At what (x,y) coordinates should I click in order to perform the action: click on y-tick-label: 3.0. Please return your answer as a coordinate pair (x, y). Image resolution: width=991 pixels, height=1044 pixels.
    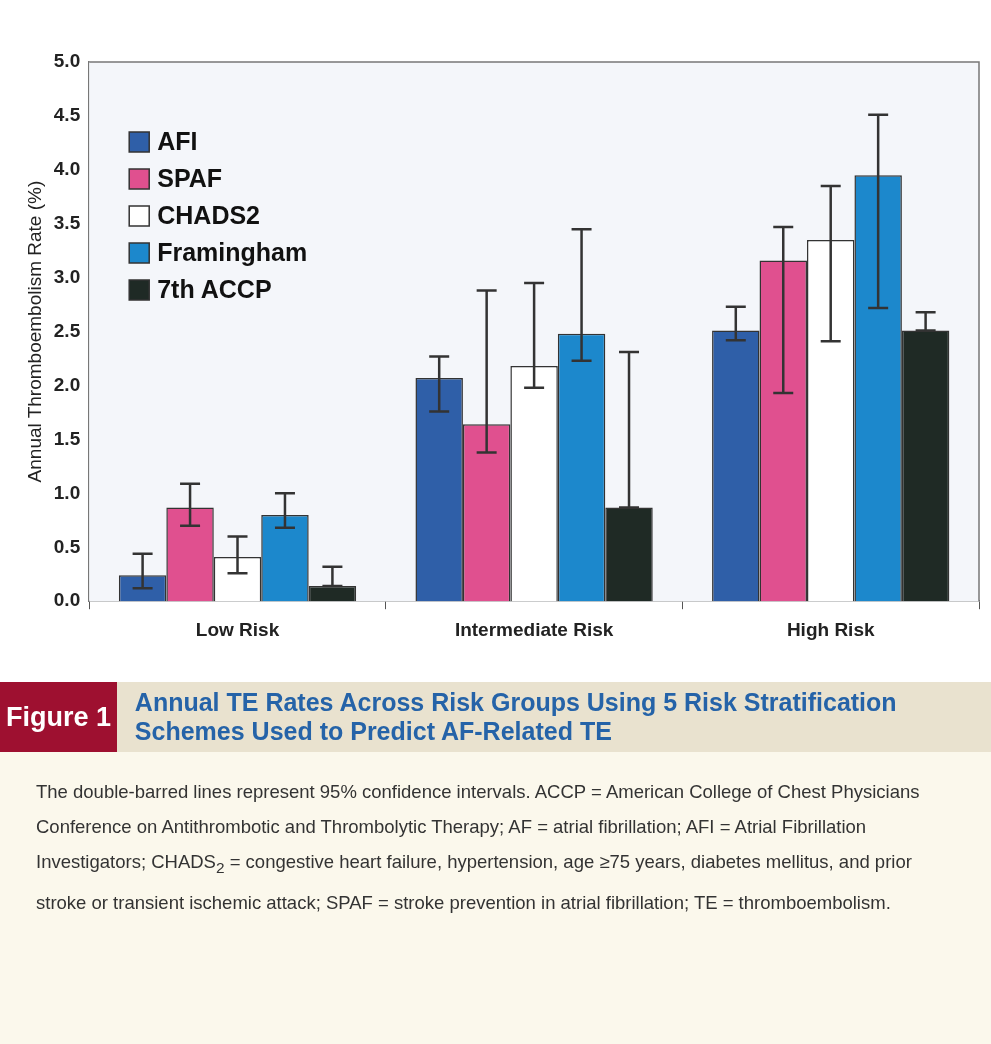
    Looking at the image, I should click on (67, 276).